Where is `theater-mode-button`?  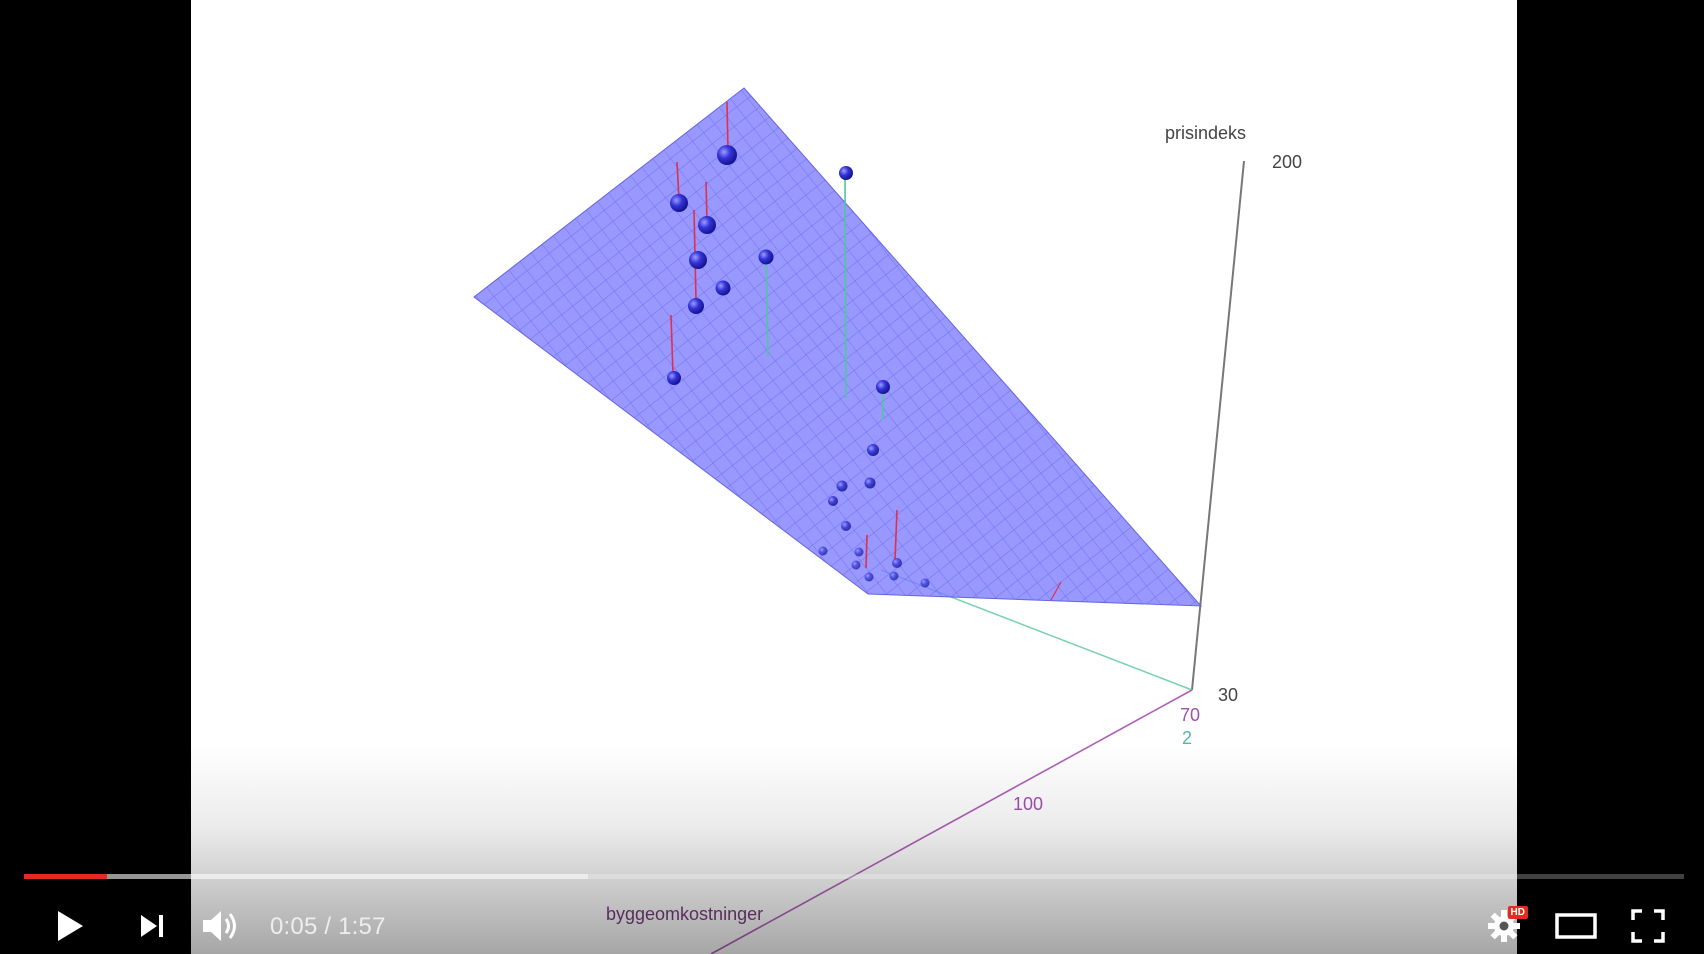 theater-mode-button is located at coordinates (1576, 926).